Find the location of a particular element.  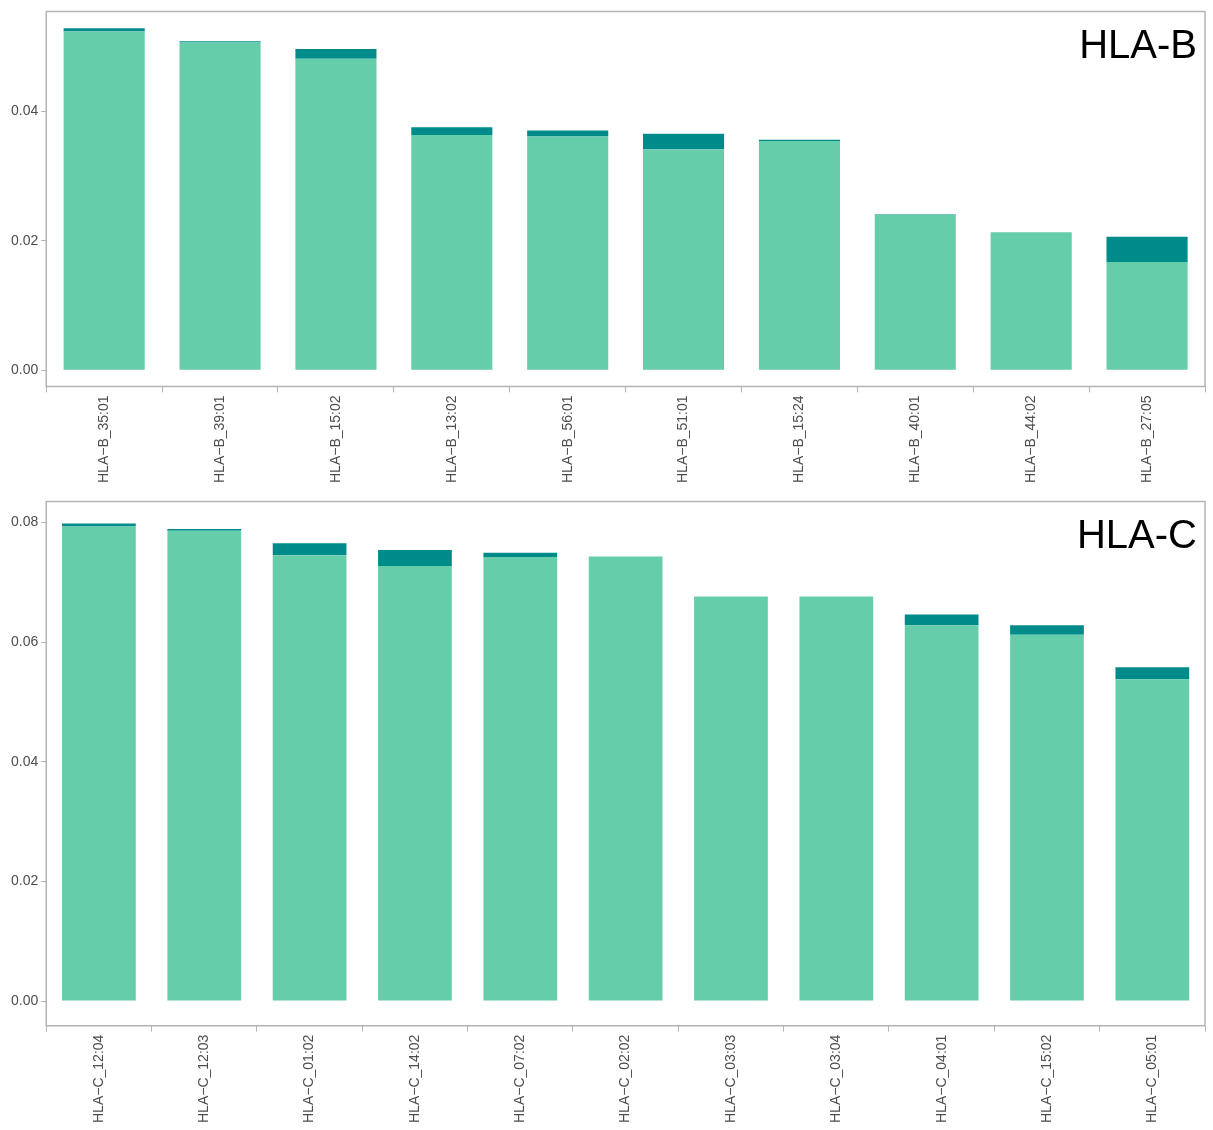

x-tick-label: HLA−C_12:04 is located at coordinates (97, 1078).